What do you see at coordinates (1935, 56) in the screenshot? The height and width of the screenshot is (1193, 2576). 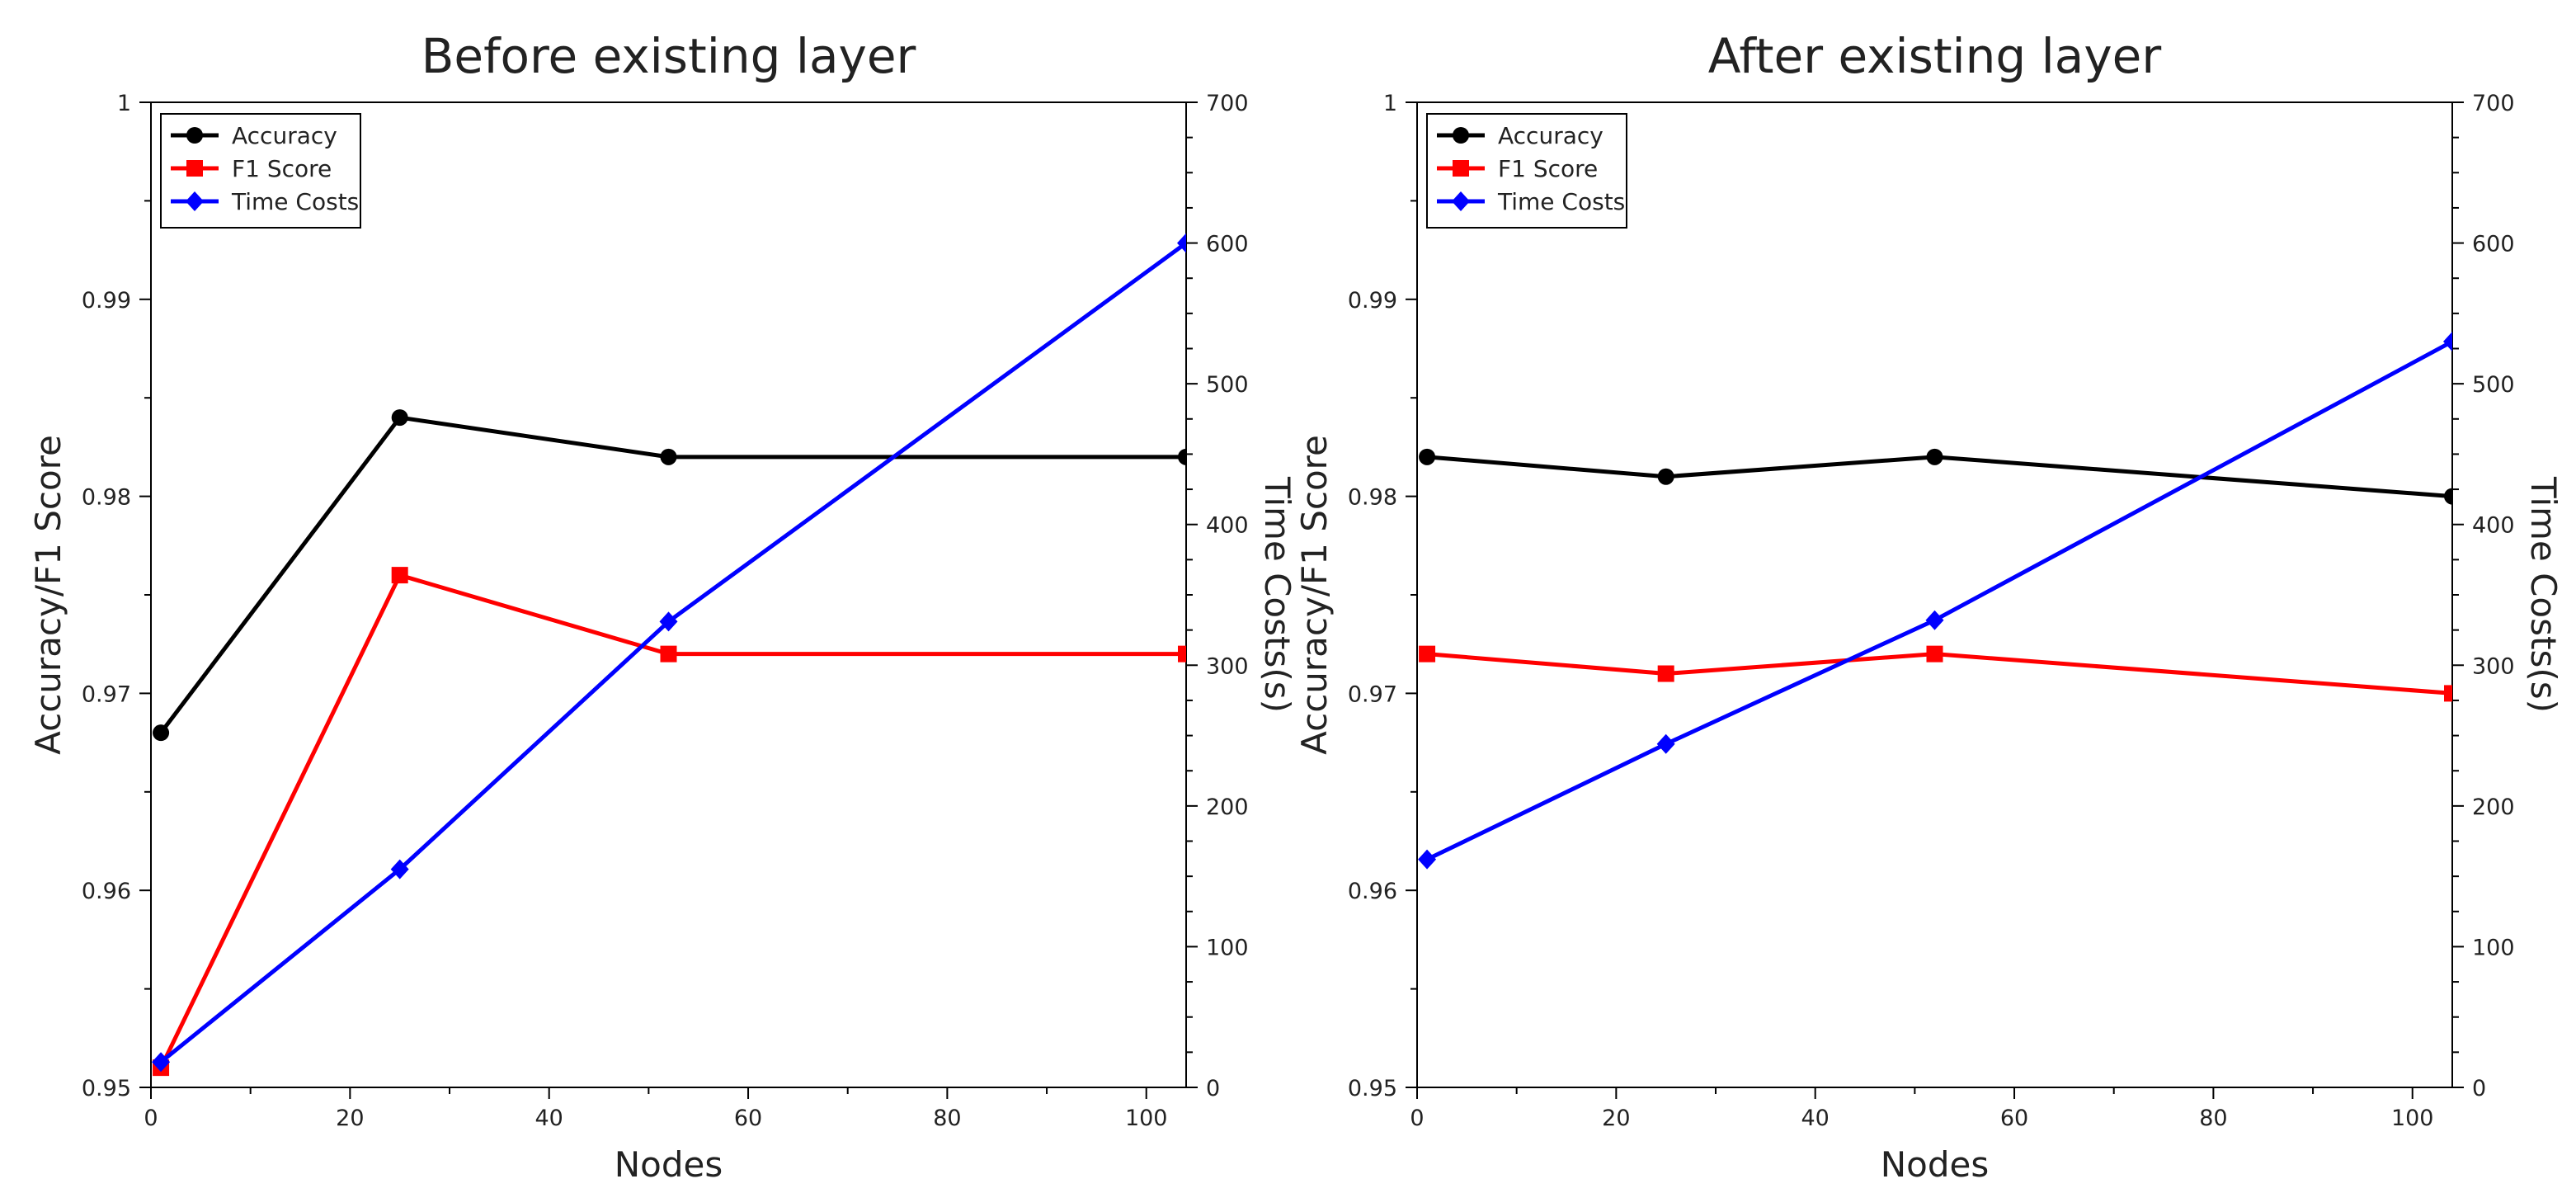 I see `chart-title: After existing layer` at bounding box center [1935, 56].